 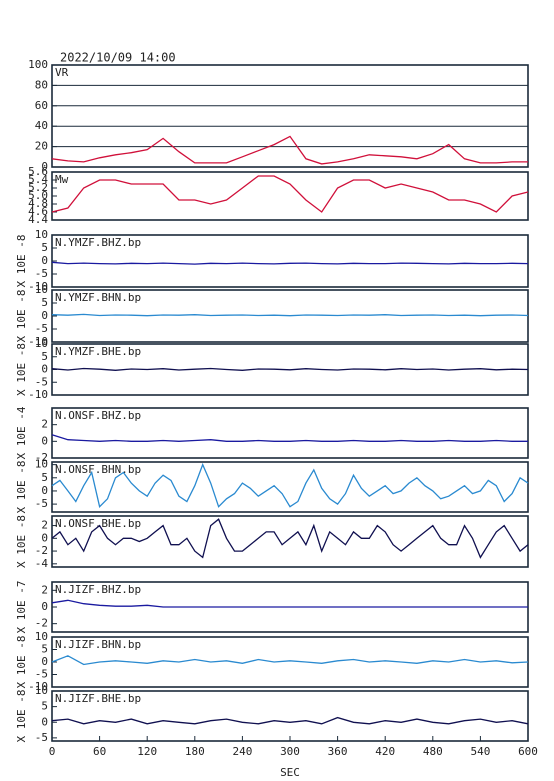 What do you see at coordinates (38, 211) in the screenshot?
I see `y-tick-label: 4.6` at bounding box center [38, 211].